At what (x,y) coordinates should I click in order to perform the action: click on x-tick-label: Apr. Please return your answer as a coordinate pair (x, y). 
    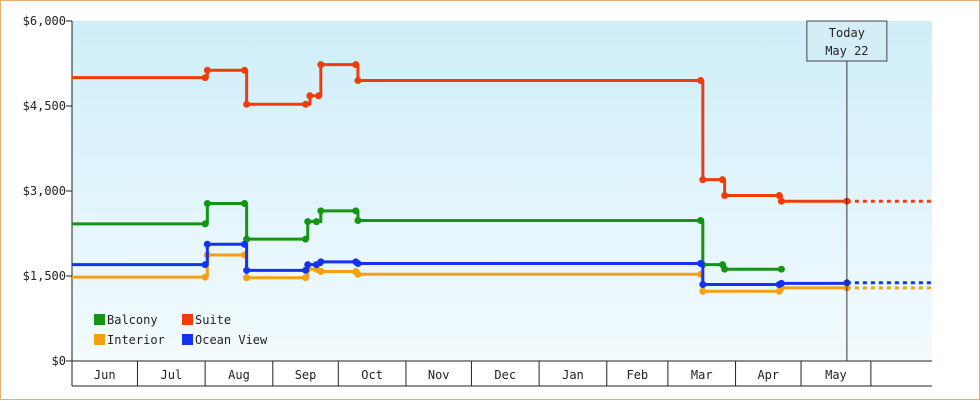
    Looking at the image, I should click on (768, 375).